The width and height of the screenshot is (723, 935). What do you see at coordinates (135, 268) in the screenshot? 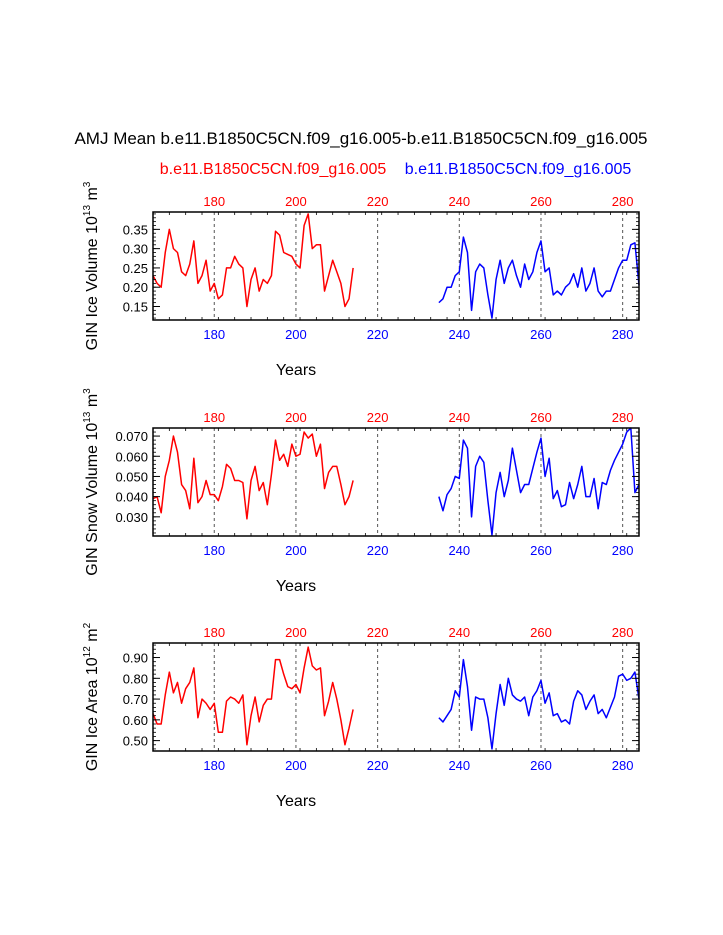
I see `y-tick-label: 0.25` at bounding box center [135, 268].